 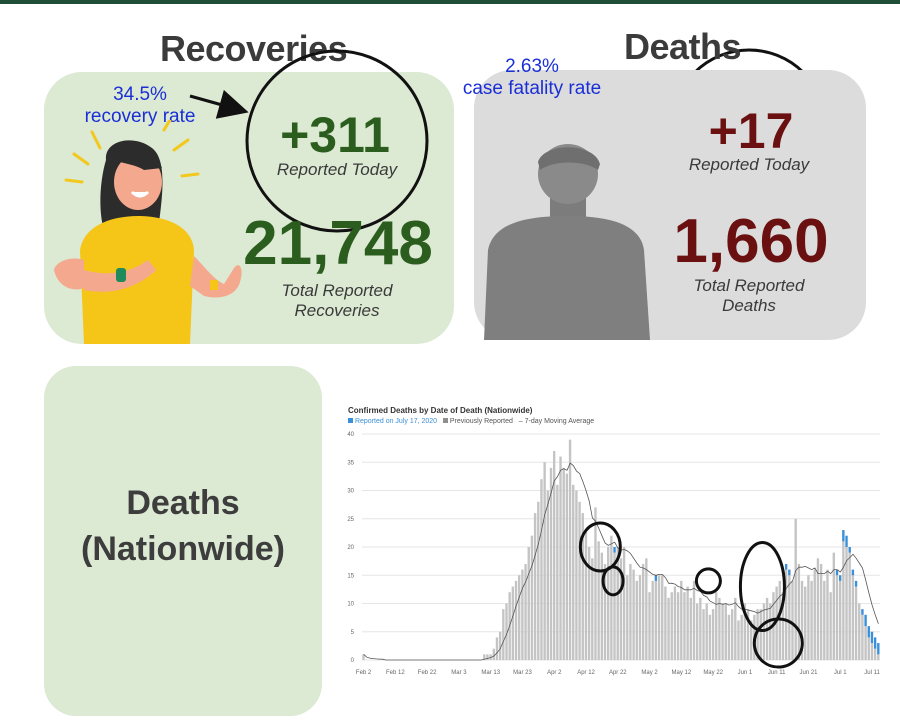 I want to click on recoveries-total-label: Total Reported Recoveries, so click(x=337, y=301).